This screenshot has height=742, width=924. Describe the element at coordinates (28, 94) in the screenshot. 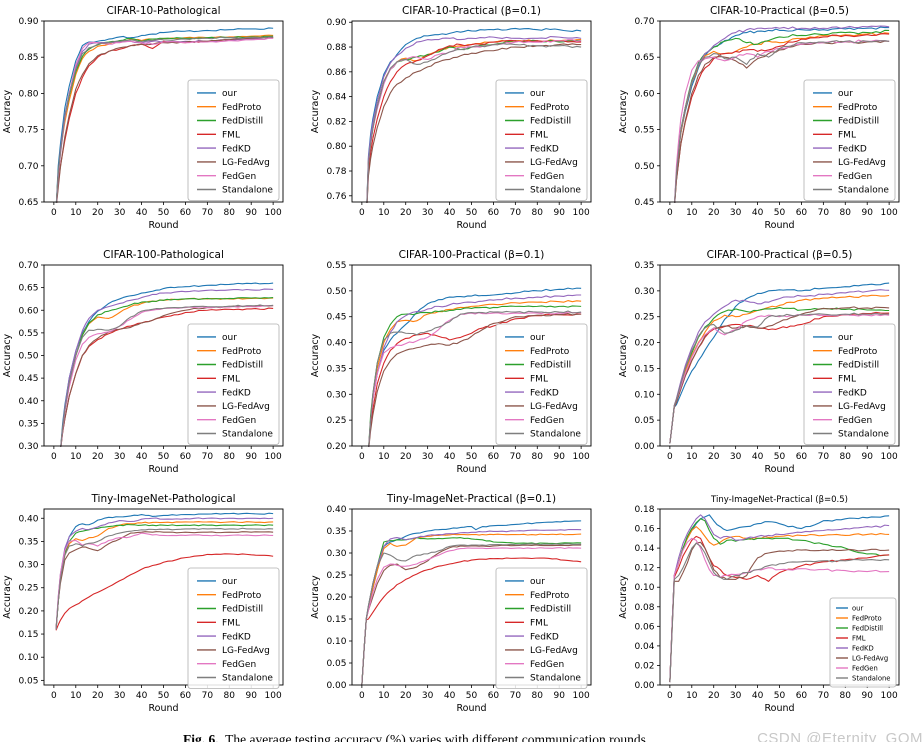

I see `y-tick-label: 0.80` at that location.